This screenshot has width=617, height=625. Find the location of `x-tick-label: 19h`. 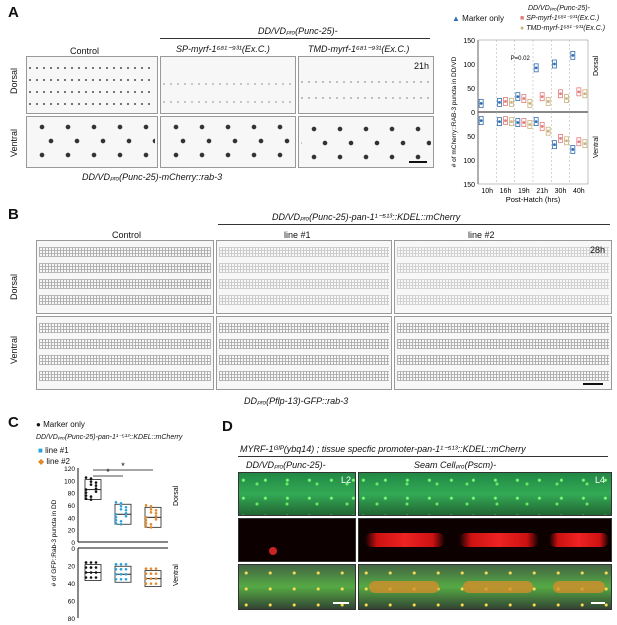

x-tick-label: 19h is located at coordinates (524, 191).